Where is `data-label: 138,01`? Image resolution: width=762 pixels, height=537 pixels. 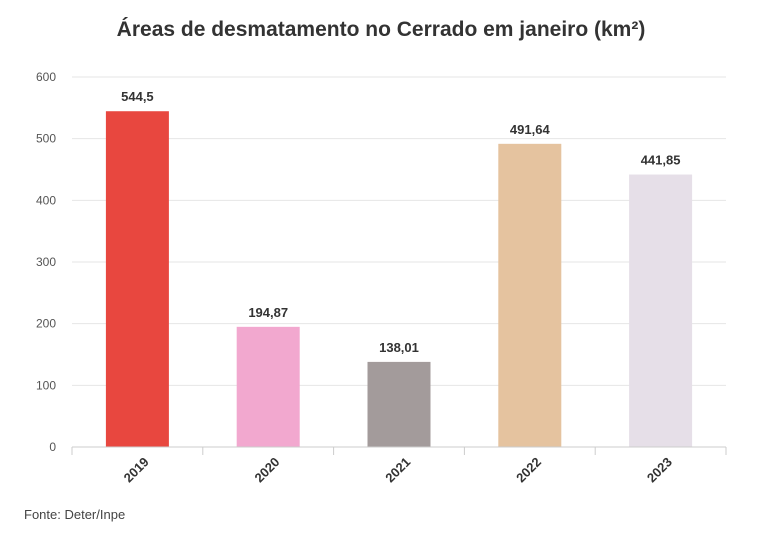
data-label: 138,01 is located at coordinates (399, 347).